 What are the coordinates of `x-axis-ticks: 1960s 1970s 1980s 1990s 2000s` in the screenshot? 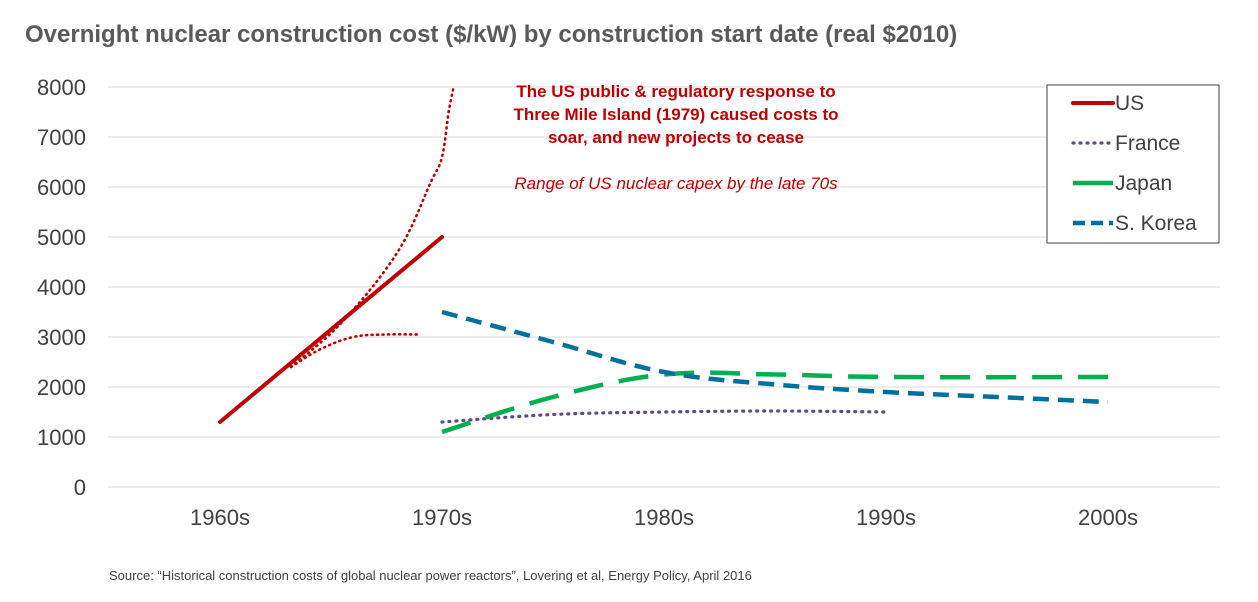 It's located at (664, 517).